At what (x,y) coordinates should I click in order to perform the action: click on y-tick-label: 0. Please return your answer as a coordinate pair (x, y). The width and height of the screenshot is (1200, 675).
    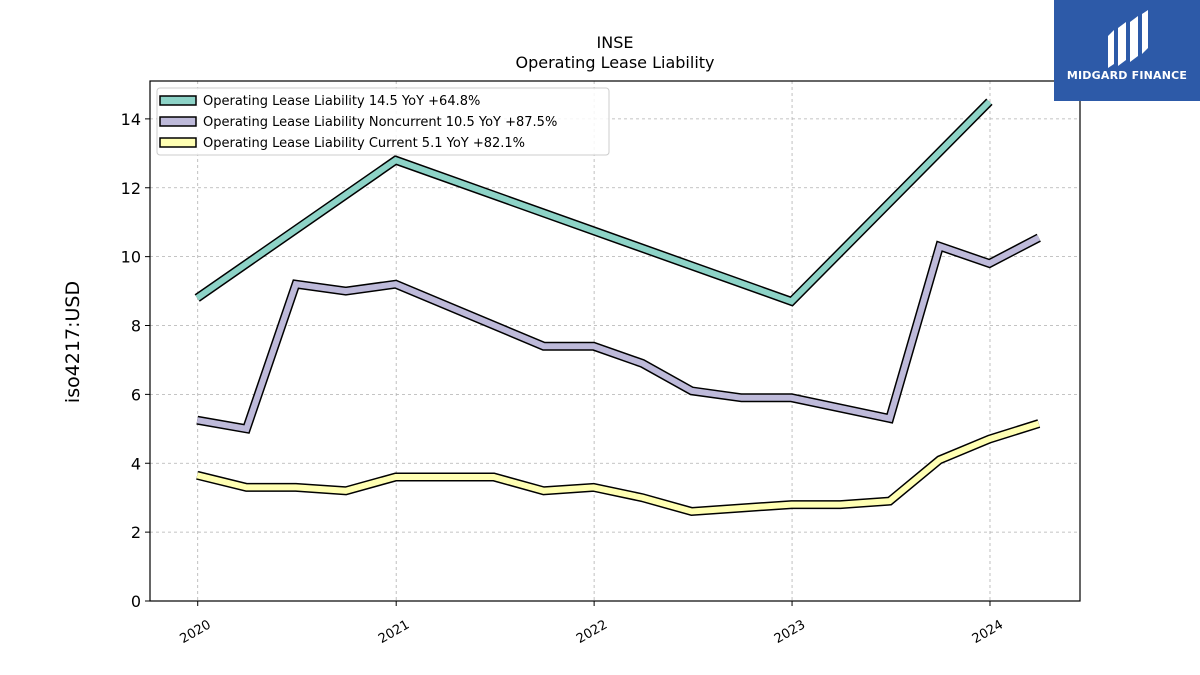
    Looking at the image, I should click on (136, 601).